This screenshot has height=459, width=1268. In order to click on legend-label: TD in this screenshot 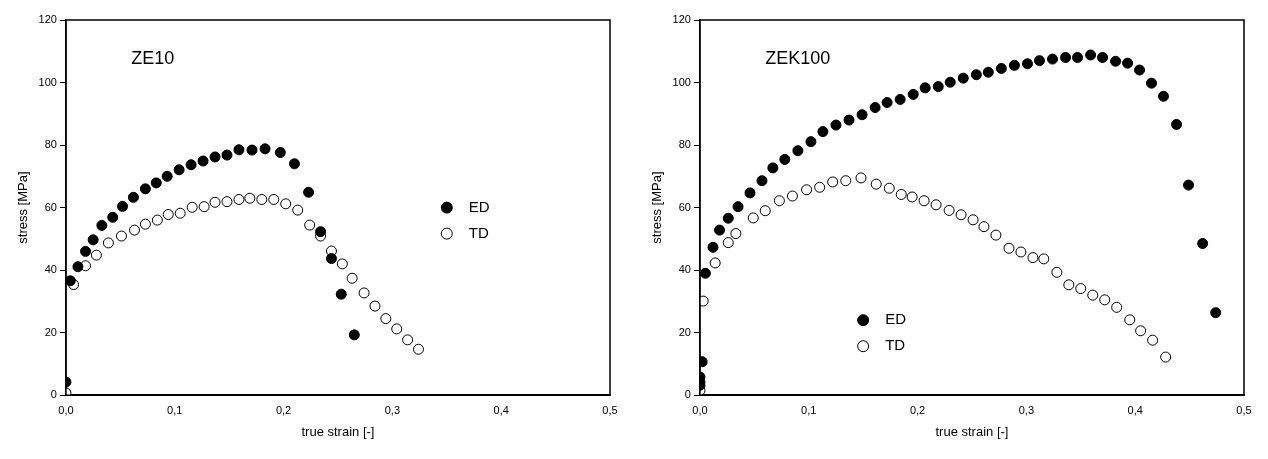, I will do `click(895, 345)`.